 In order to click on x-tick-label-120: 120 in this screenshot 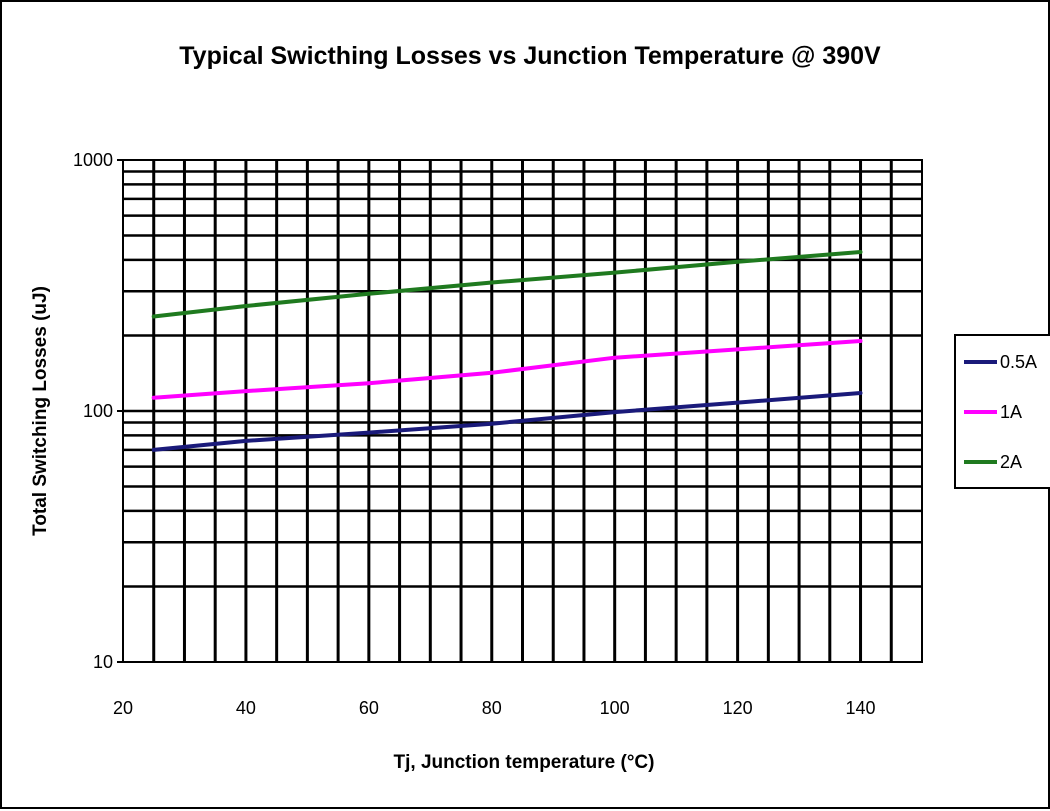, I will do `click(738, 708)`.